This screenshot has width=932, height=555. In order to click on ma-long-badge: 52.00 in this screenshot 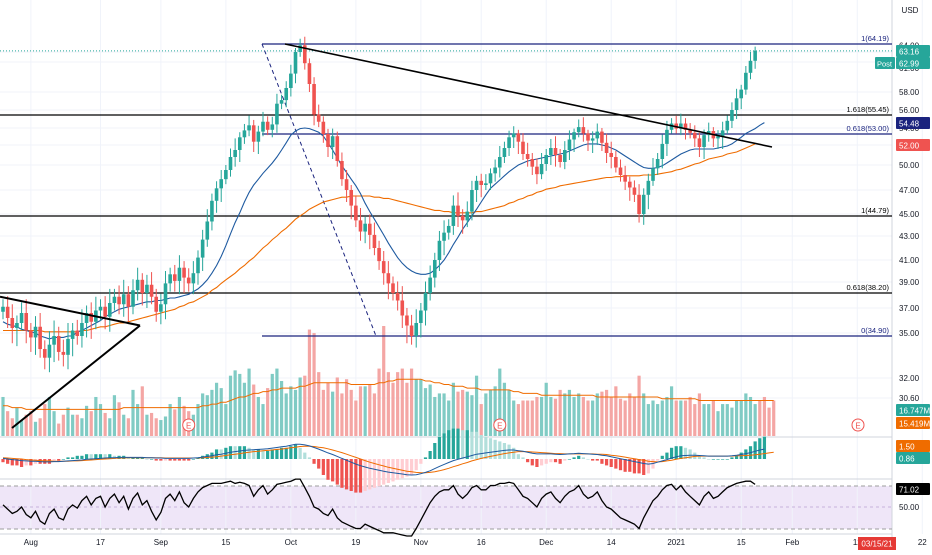, I will do `click(909, 146)`.